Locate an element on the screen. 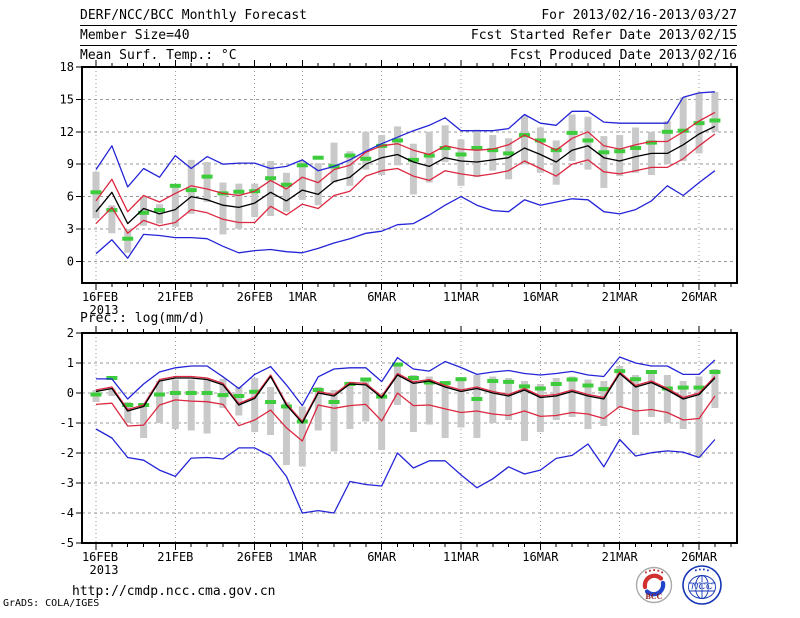 The image size is (800, 618). x-tick-label: 26MAR is located at coordinates (699, 297).